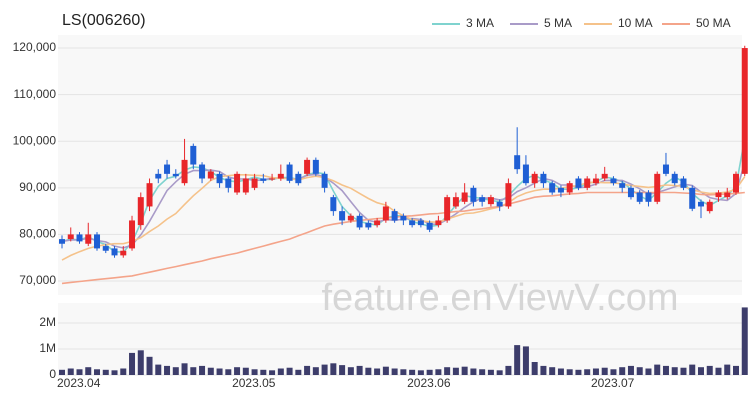  Describe the element at coordinates (104, 20) in the screenshot. I see `chart-title: LS(006260)` at that location.